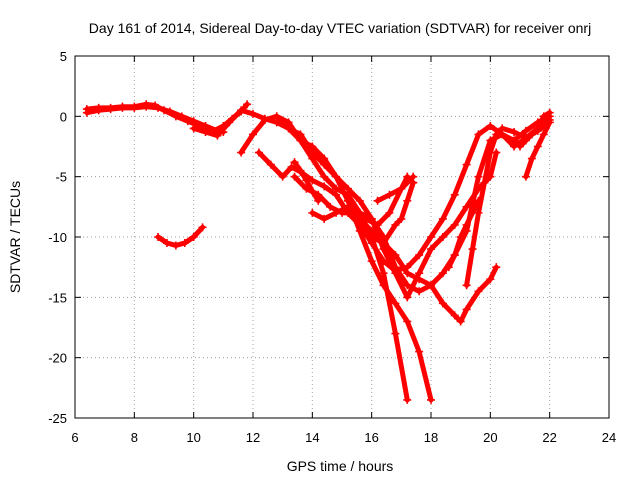  What do you see at coordinates (57, 418) in the screenshot?
I see `y-tick-label: -25` at bounding box center [57, 418].